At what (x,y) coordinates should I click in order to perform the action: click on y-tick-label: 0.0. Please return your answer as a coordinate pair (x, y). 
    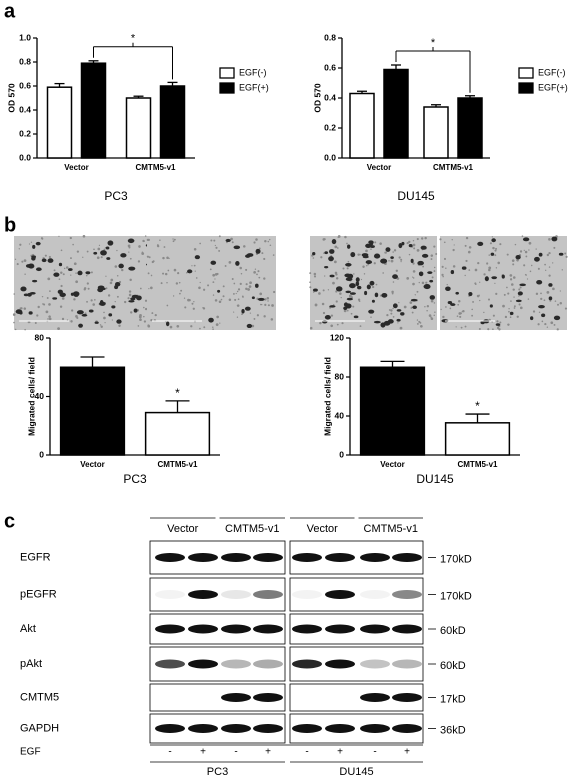
    Looking at the image, I should click on (25, 157).